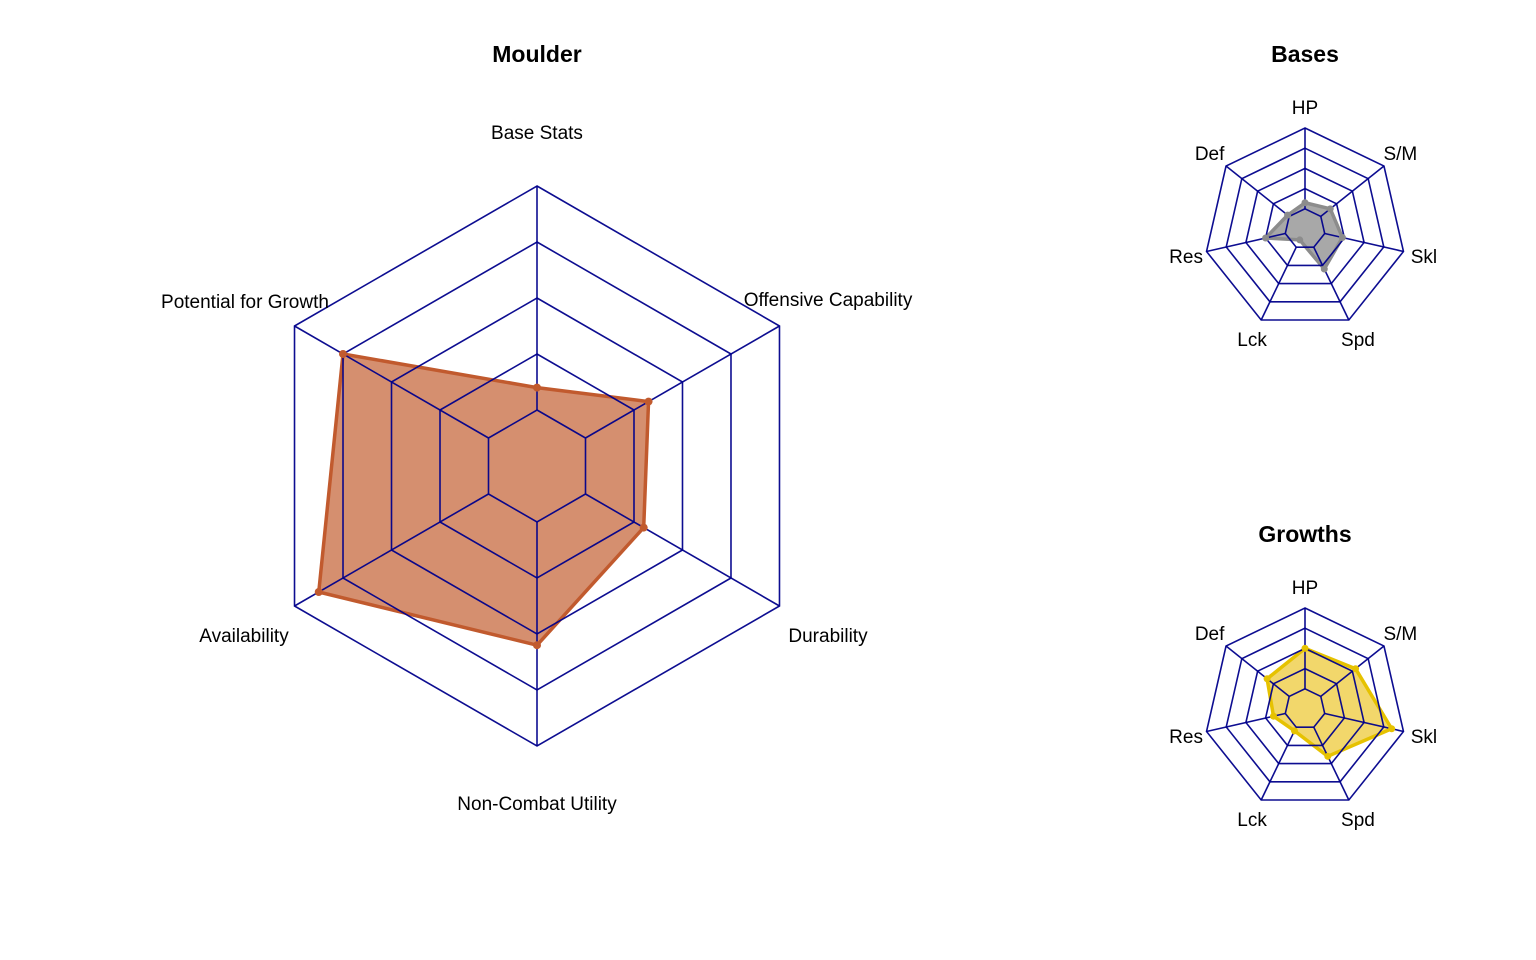  Describe the element at coordinates (1294, 731) in the screenshot. I see `growths-point-lck` at that location.